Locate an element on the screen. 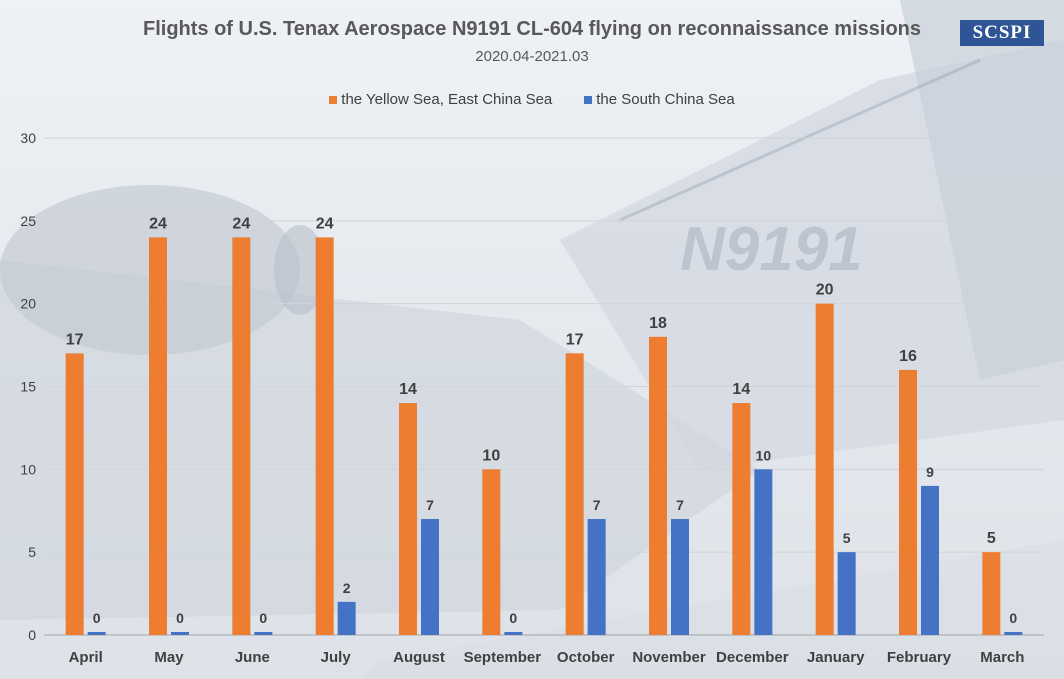  x-tick-label: November is located at coordinates (669, 657).